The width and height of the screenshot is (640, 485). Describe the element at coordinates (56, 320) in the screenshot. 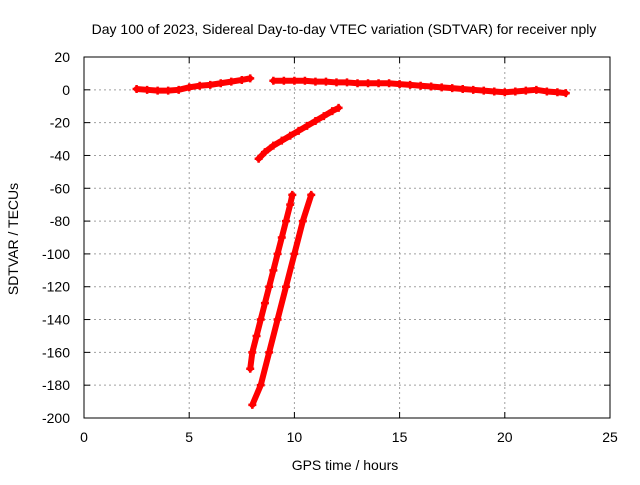

I see `y-tick-label: -140` at that location.